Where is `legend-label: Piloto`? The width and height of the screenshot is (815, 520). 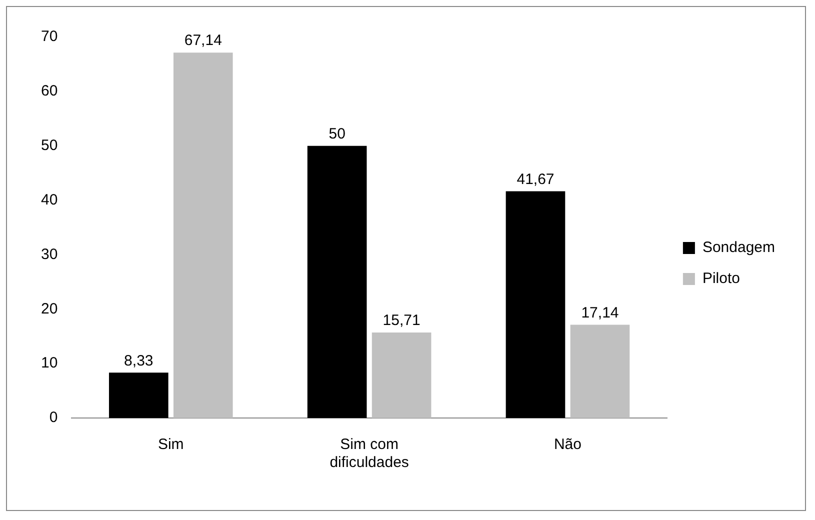 legend-label: Piloto is located at coordinates (721, 279).